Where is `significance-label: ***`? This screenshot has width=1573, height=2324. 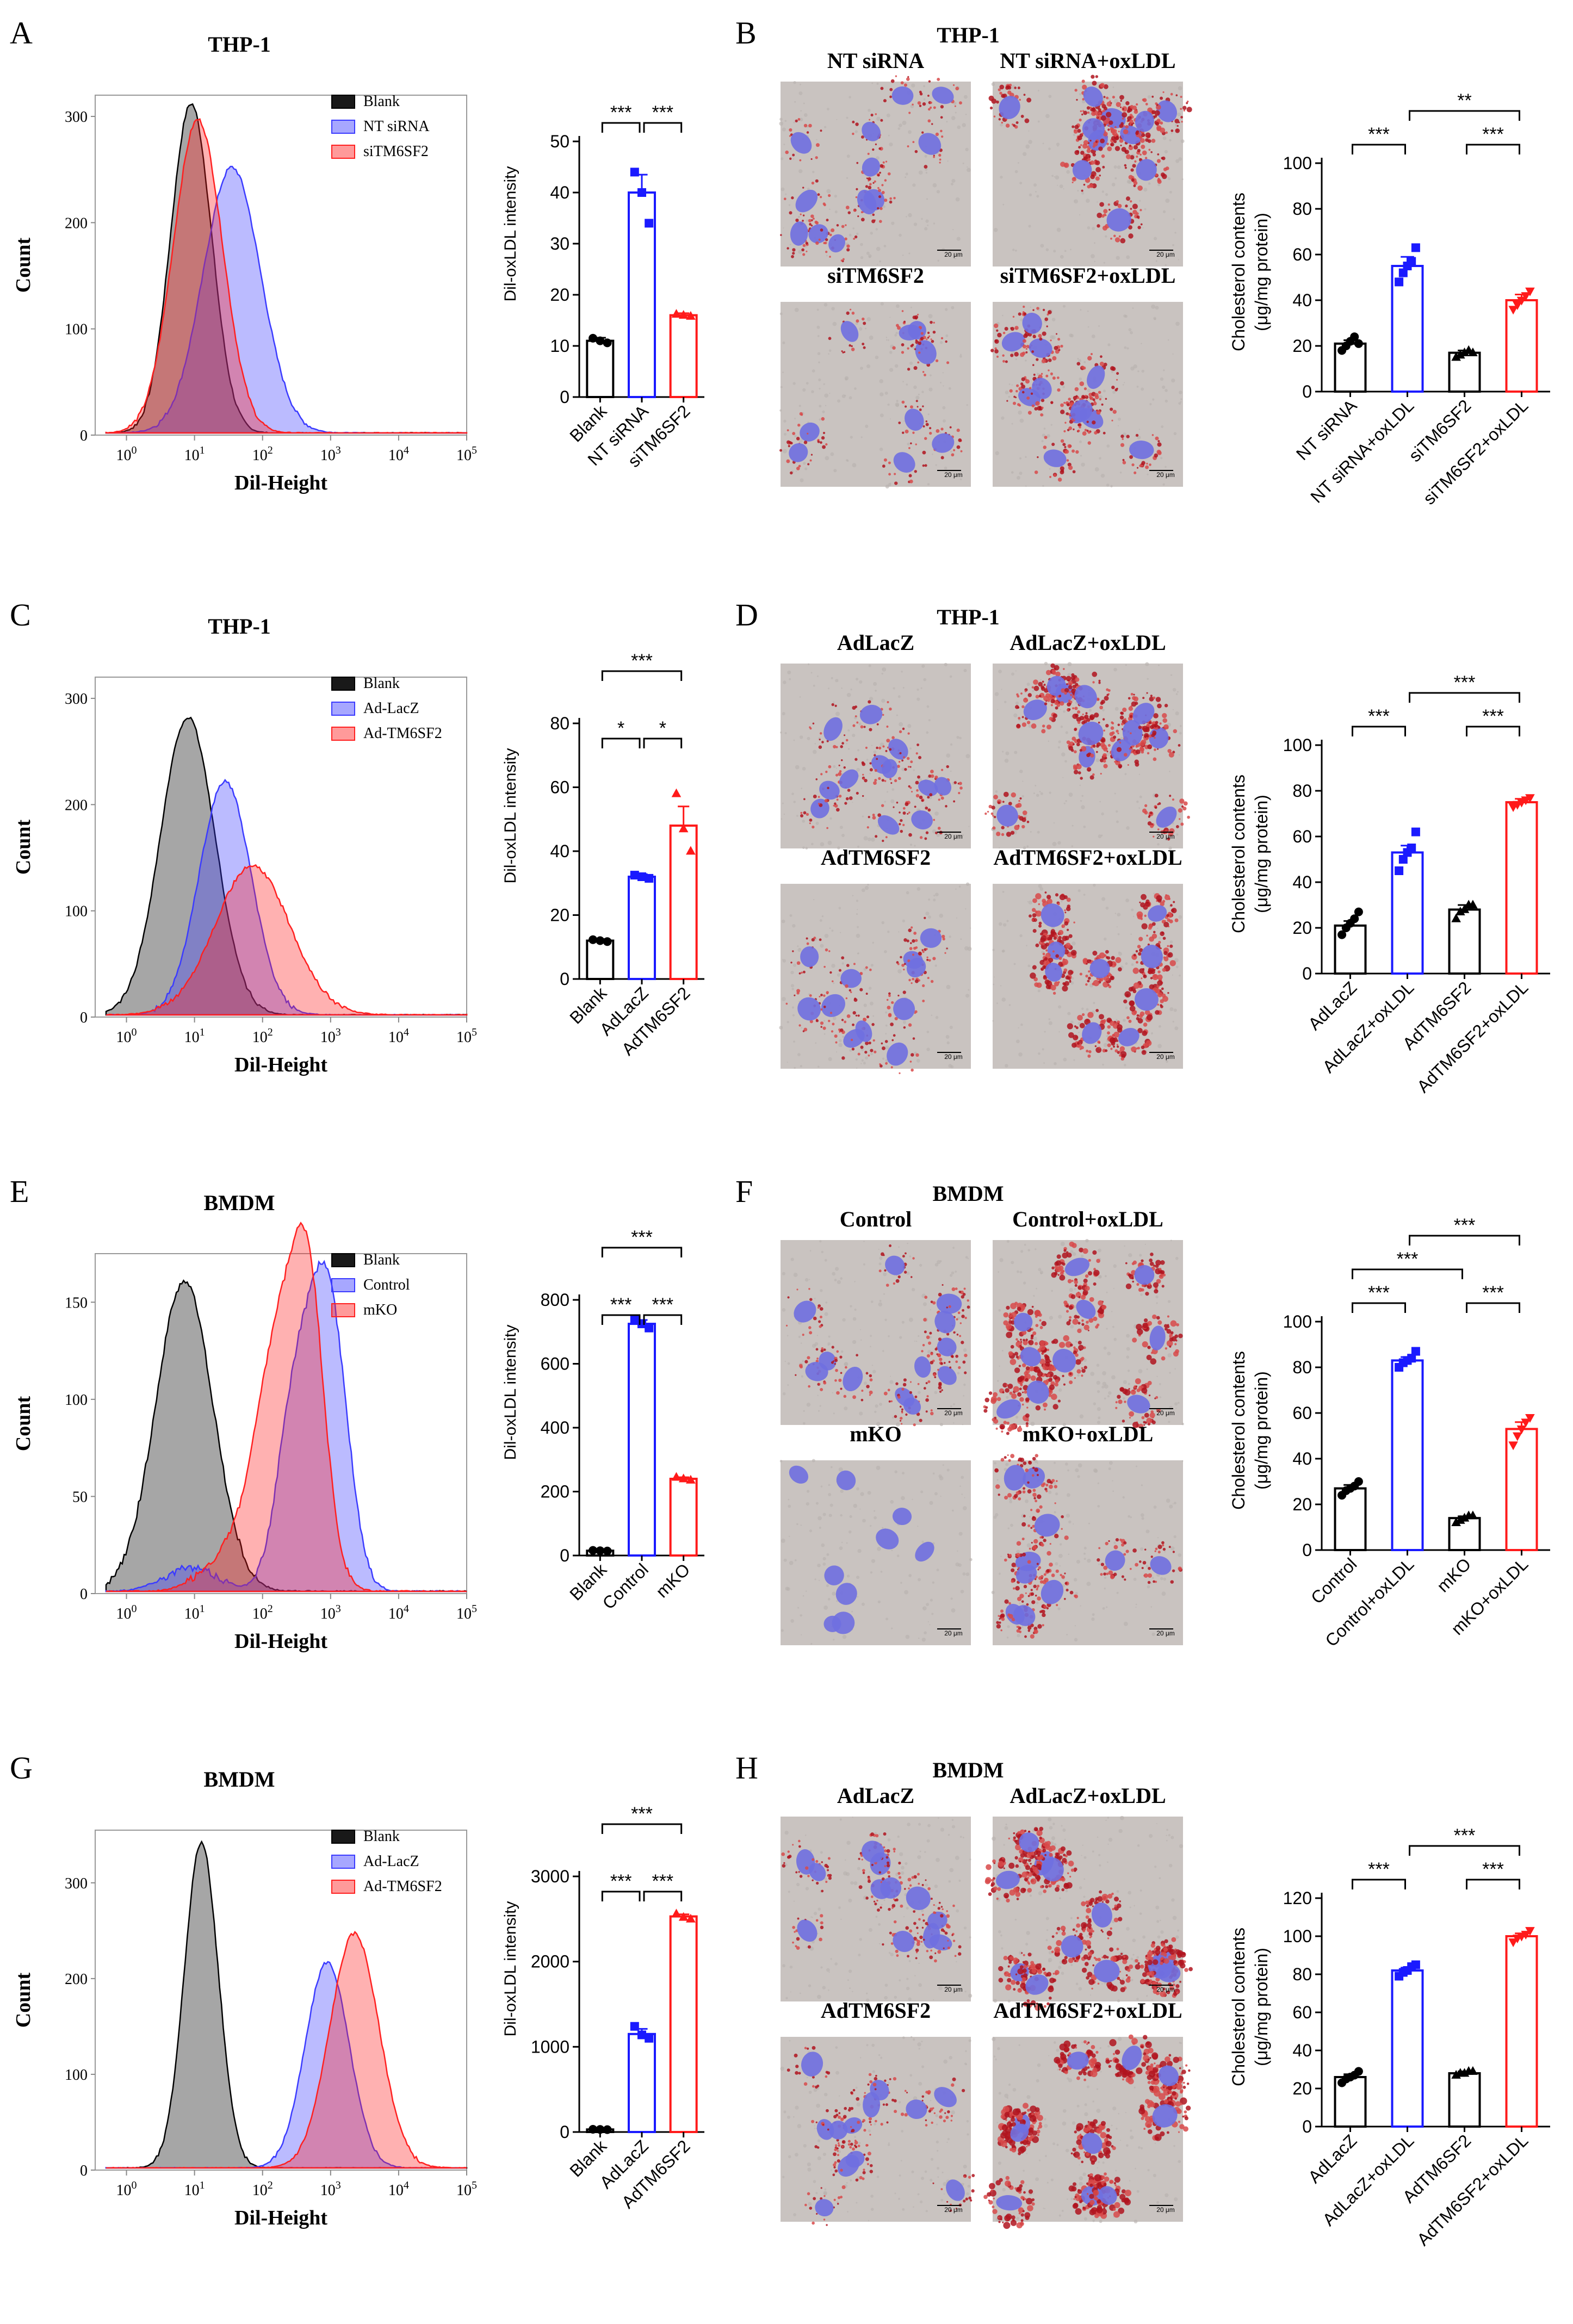 significance-label: *** is located at coordinates (1465, 682).